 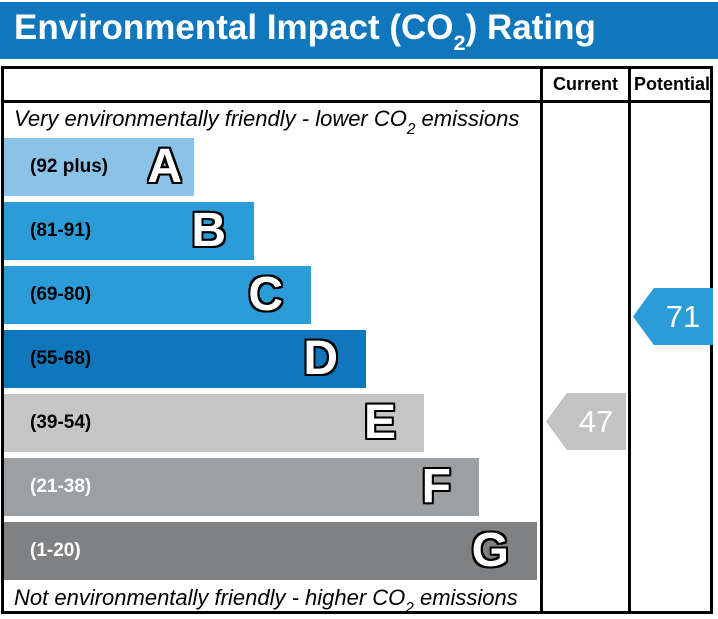 What do you see at coordinates (596, 421) in the screenshot?
I see `current-rating-value: 47` at bounding box center [596, 421].